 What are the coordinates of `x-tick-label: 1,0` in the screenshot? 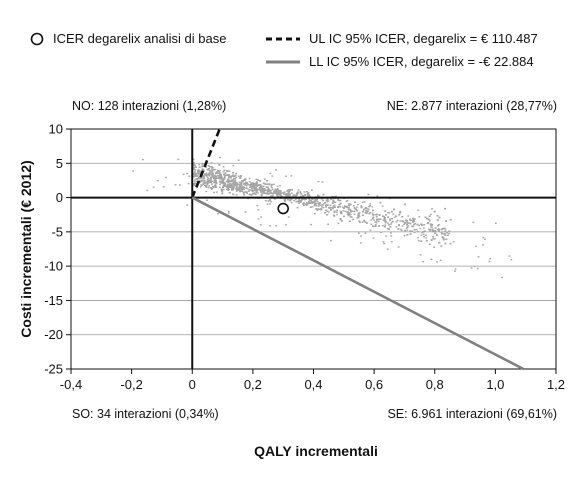 It's located at (495, 384).